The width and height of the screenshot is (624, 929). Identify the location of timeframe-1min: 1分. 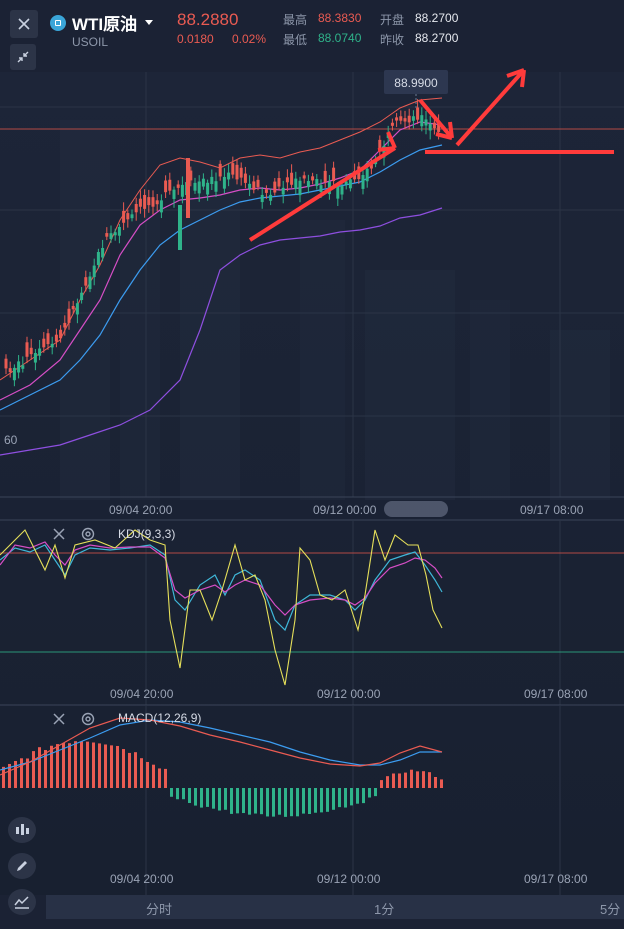
(384, 909).